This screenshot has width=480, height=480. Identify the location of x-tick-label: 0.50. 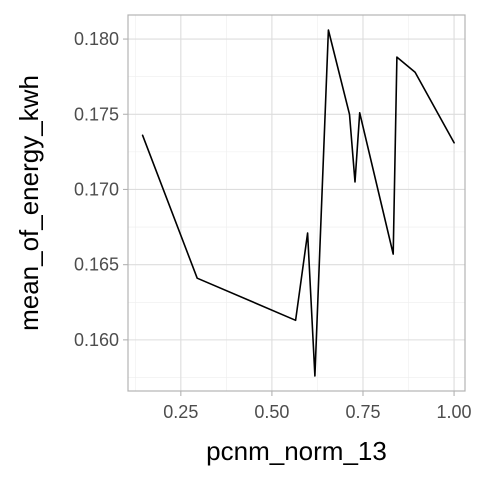
(271, 412).